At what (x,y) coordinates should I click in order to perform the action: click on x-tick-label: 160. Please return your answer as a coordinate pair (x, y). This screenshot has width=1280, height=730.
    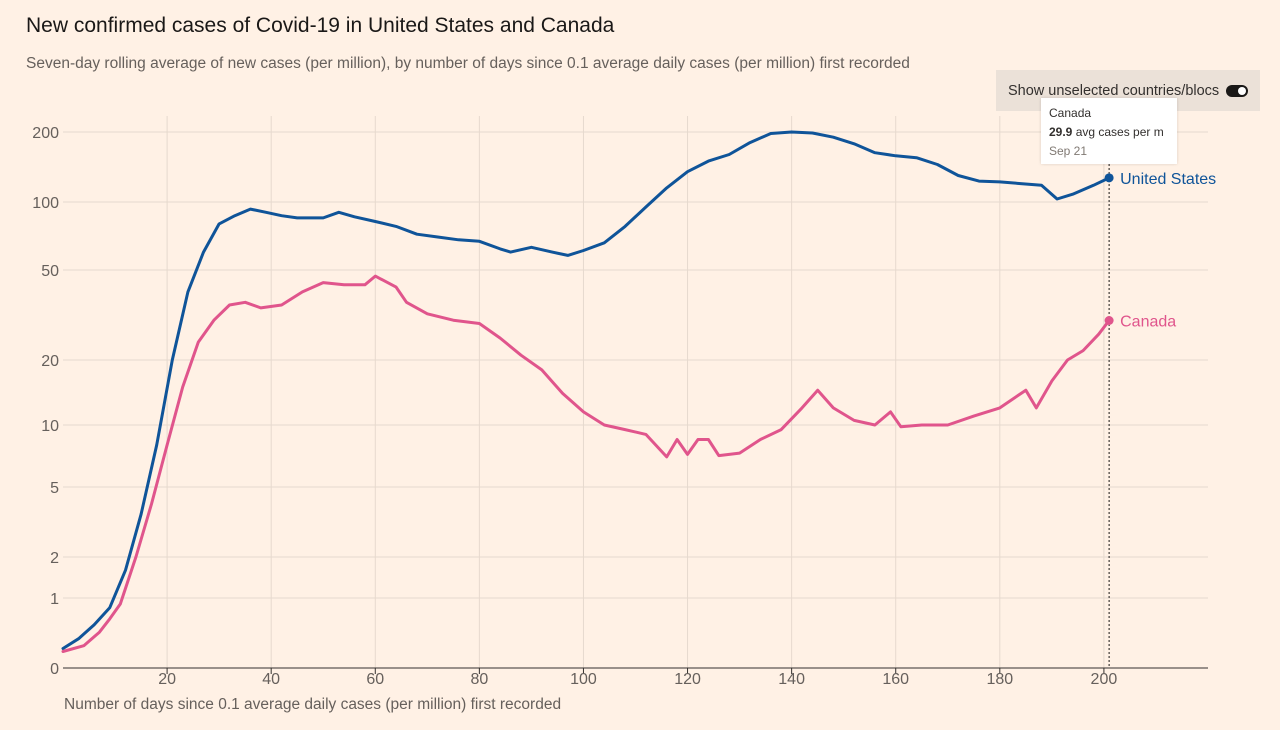
    Looking at the image, I should click on (895, 679).